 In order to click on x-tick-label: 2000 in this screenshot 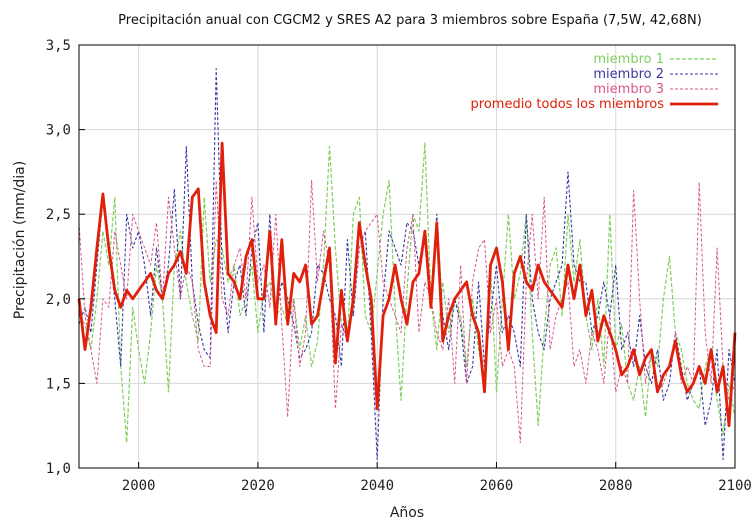, I will do `click(139, 486)`.